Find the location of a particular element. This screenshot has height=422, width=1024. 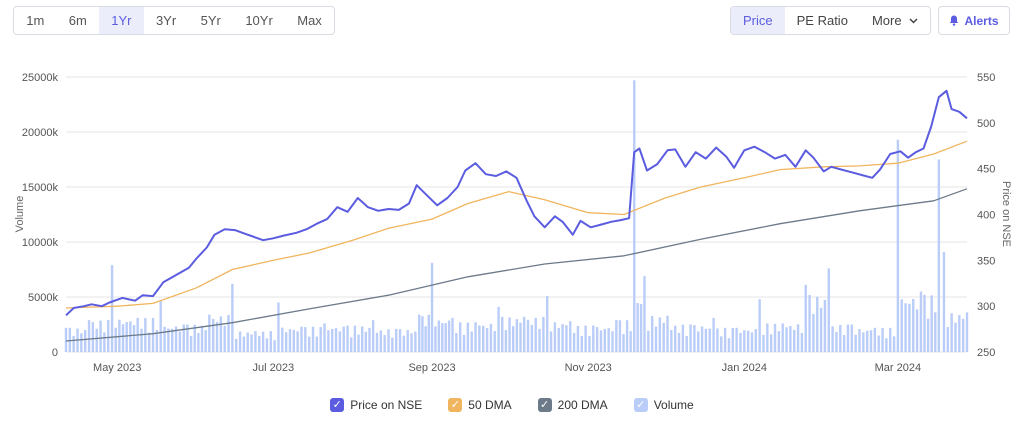

range-button-max: Max is located at coordinates (309, 20).